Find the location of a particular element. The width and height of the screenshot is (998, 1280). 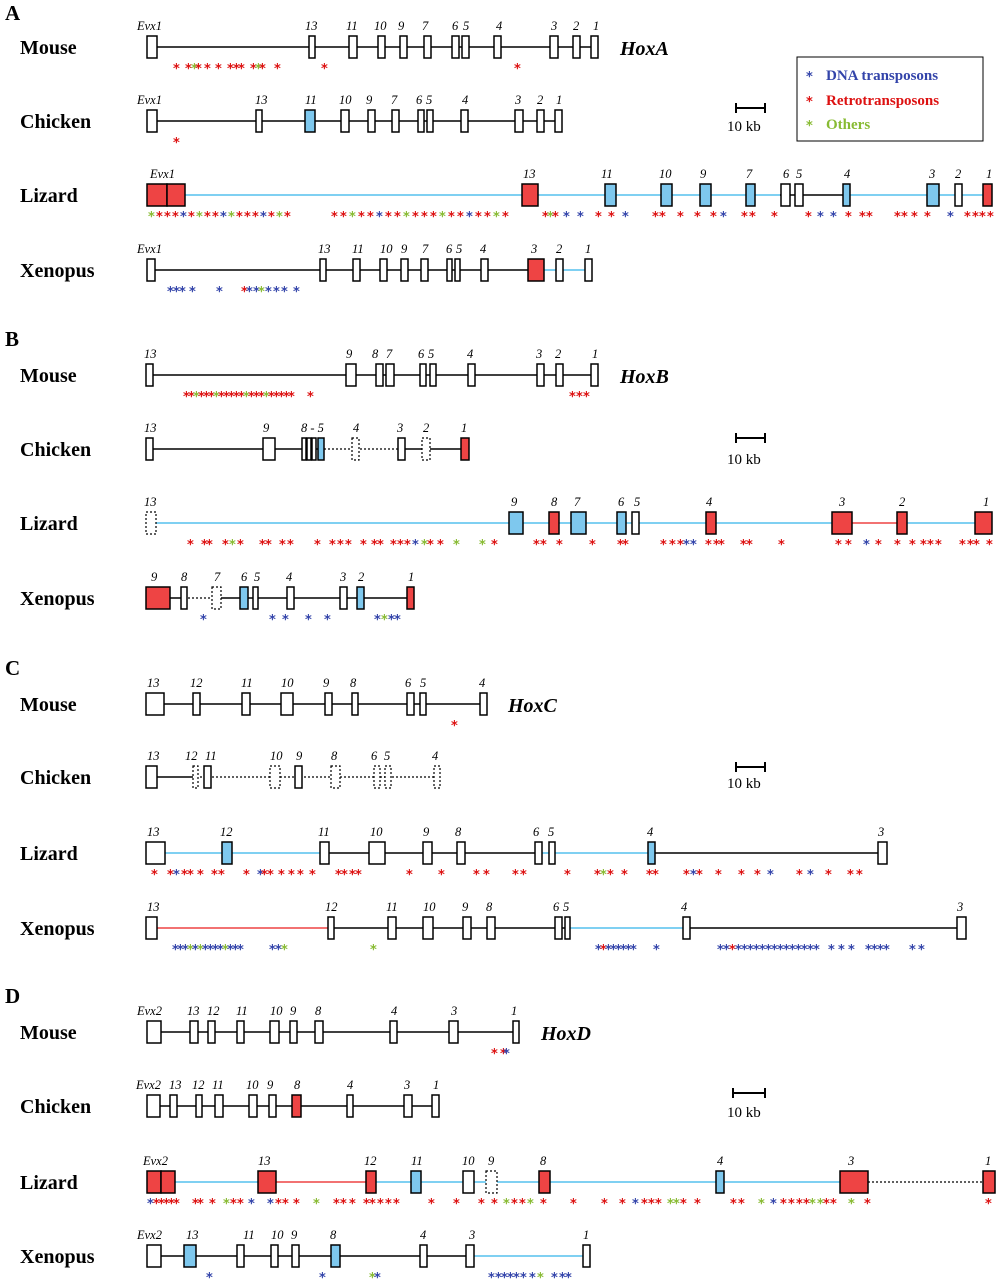

species-label-xenopus: Xenopus is located at coordinates (57, 929).